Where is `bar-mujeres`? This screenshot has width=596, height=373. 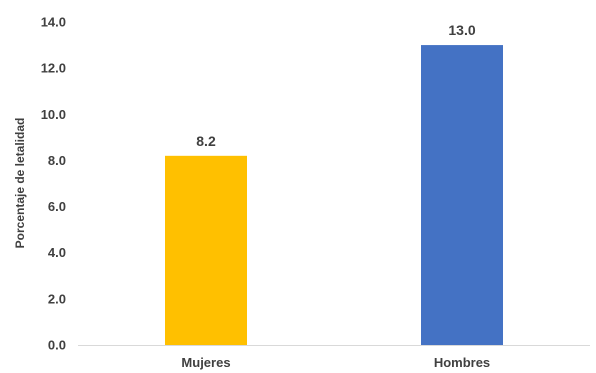
bar-mujeres is located at coordinates (206, 250).